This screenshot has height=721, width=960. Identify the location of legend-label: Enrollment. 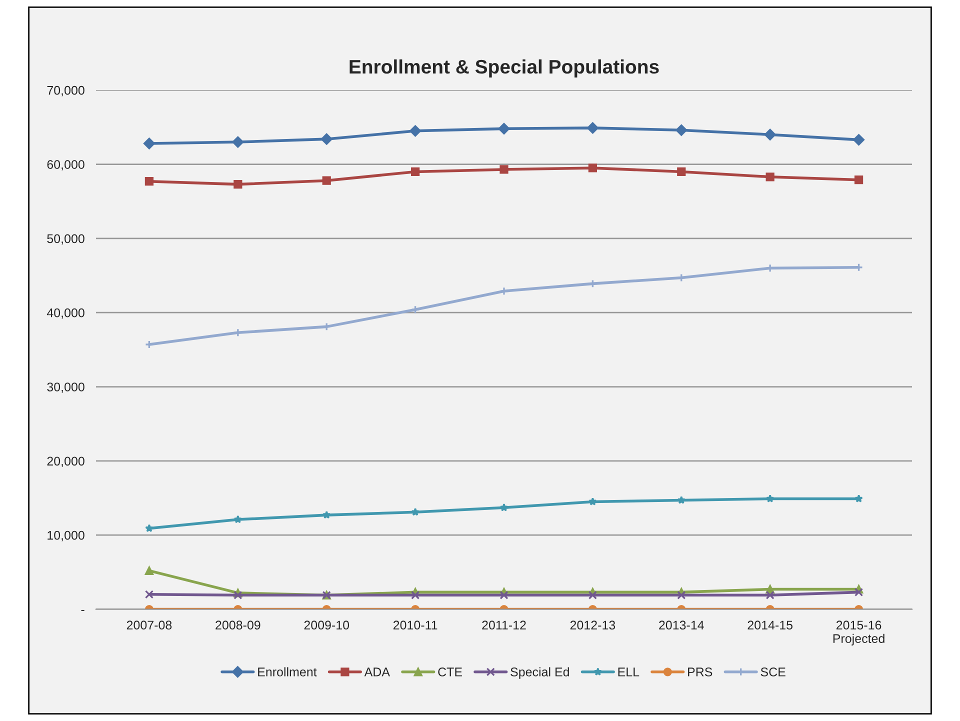
(287, 671).